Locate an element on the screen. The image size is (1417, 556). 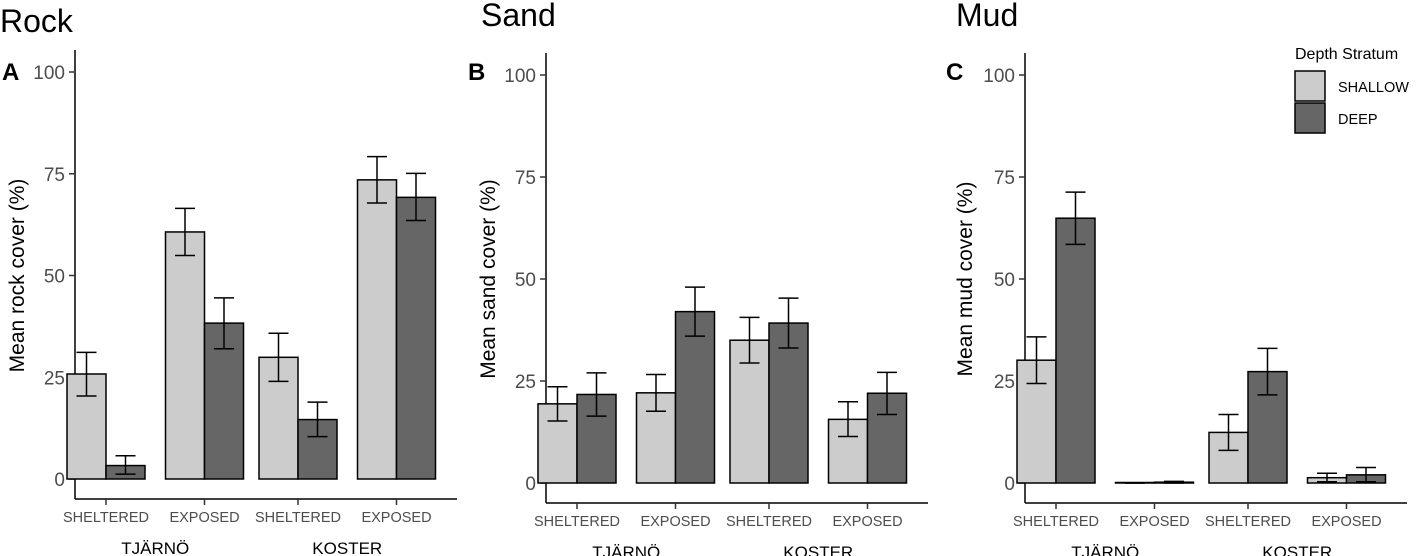
y-axis-label: Mean mud cover (%) is located at coordinates (965, 279).